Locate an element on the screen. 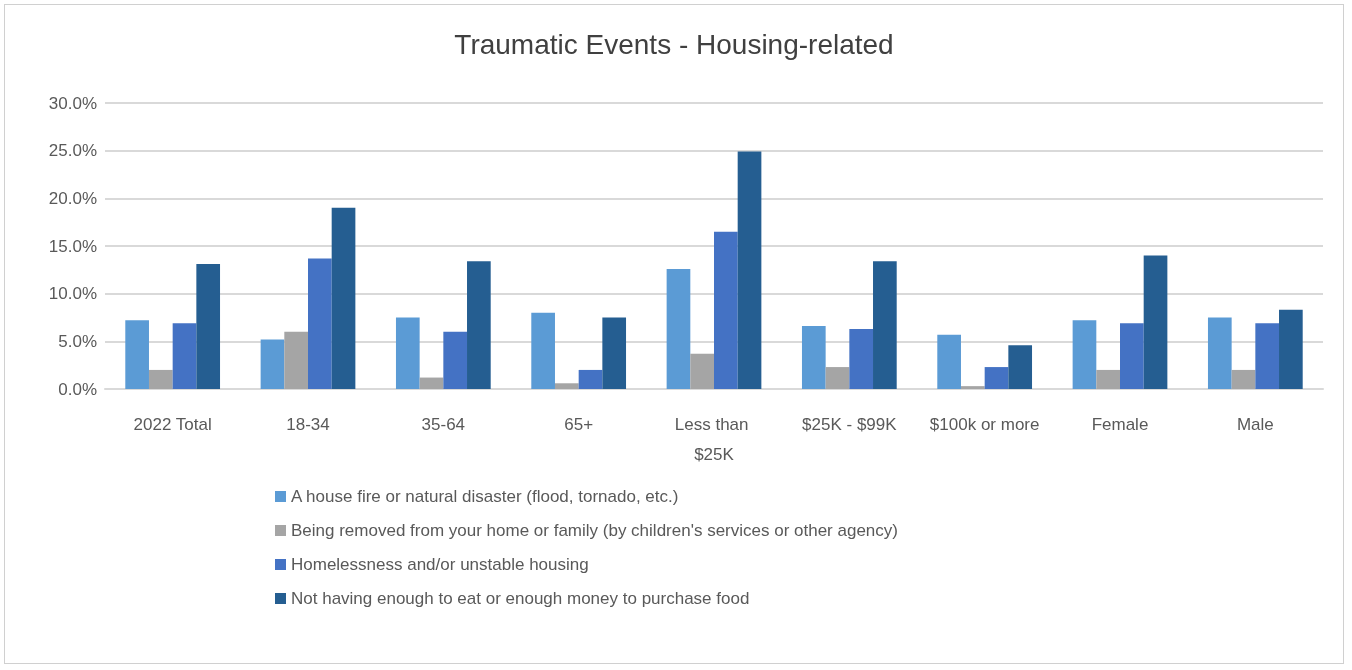 The width and height of the screenshot is (1352, 670). legend-label: Homelessness and/or unstable housing is located at coordinates (440, 564).